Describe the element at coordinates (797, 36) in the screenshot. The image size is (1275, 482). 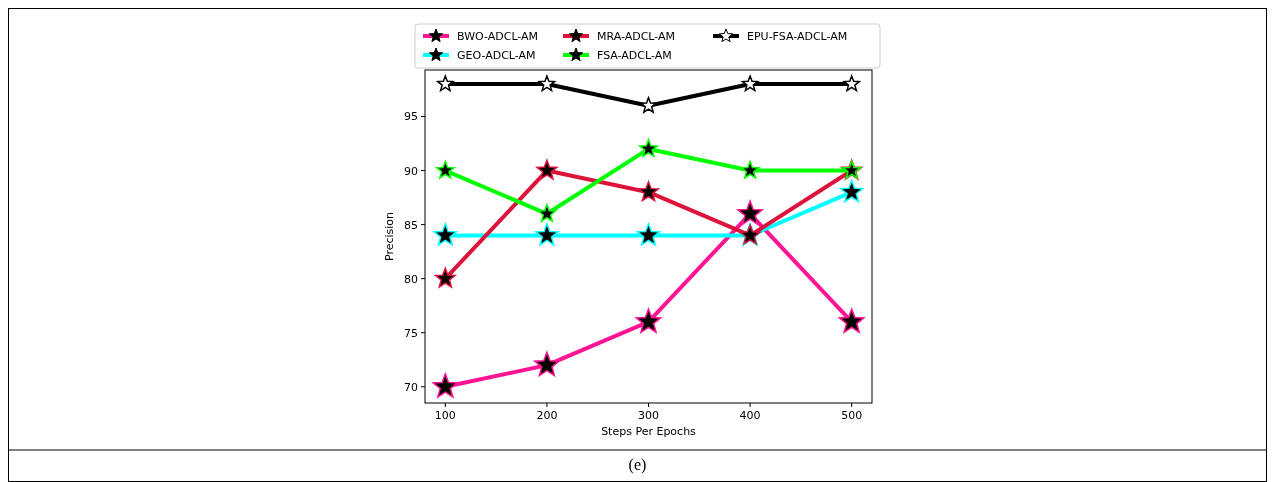
I see `legend-label: EPU-FSA-ADCL-AM` at that location.